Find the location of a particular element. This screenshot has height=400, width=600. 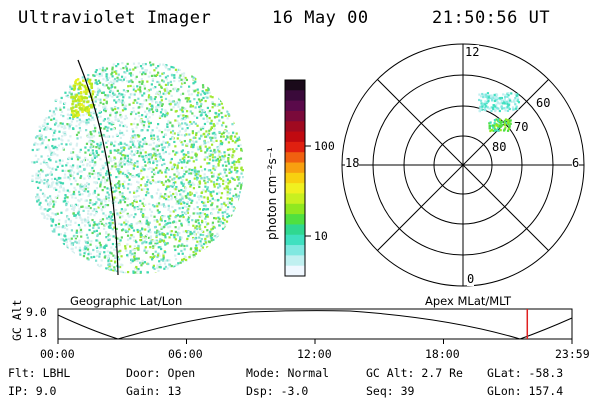

status-door: Door: Open is located at coordinates (161, 373).